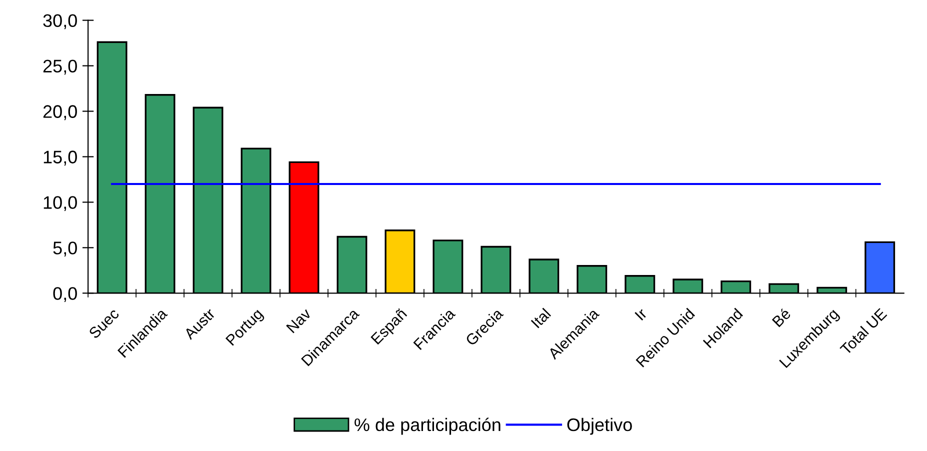 The image size is (927, 451). What do you see at coordinates (60, 112) in the screenshot?
I see `y-tick-label: 20,0` at bounding box center [60, 112].